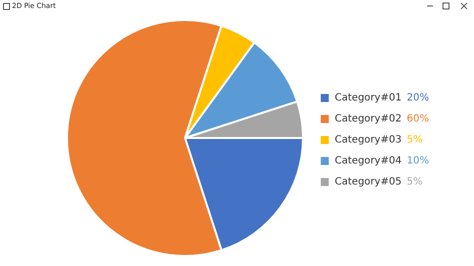 The image size is (474, 266). I want to click on data-label: 20%, so click(418, 98).